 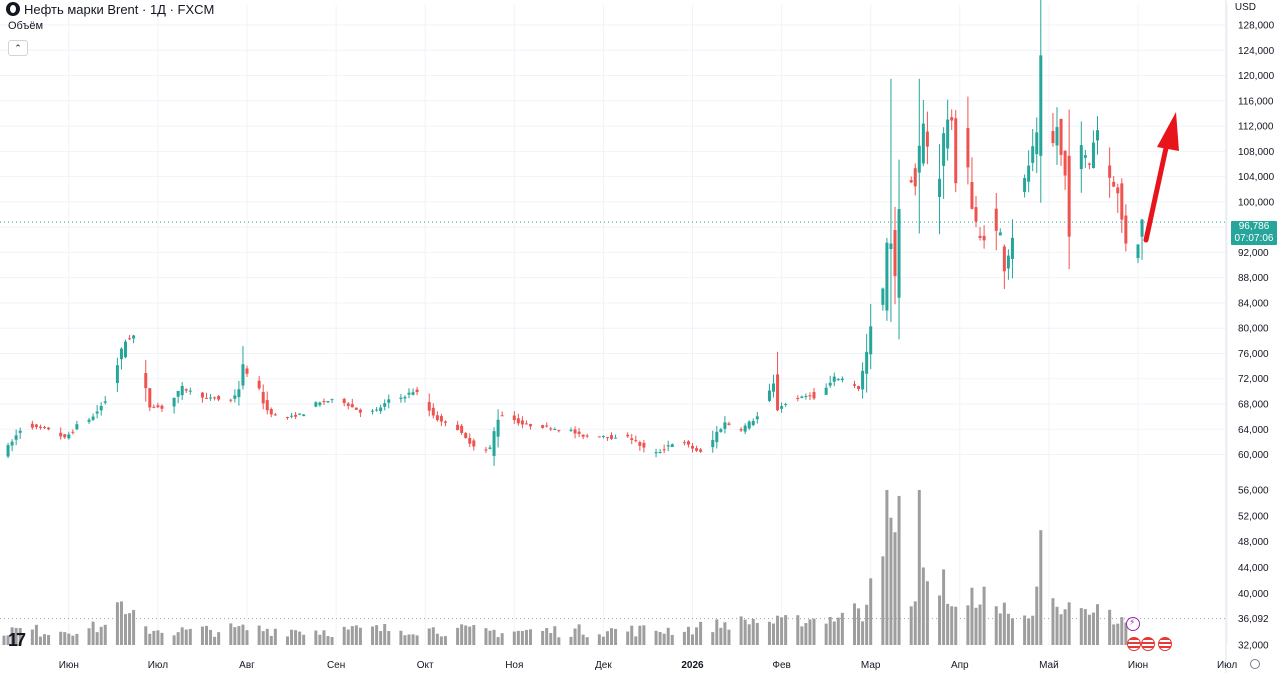 What do you see at coordinates (1245, 7) in the screenshot?
I see `currency-label: USD` at bounding box center [1245, 7].